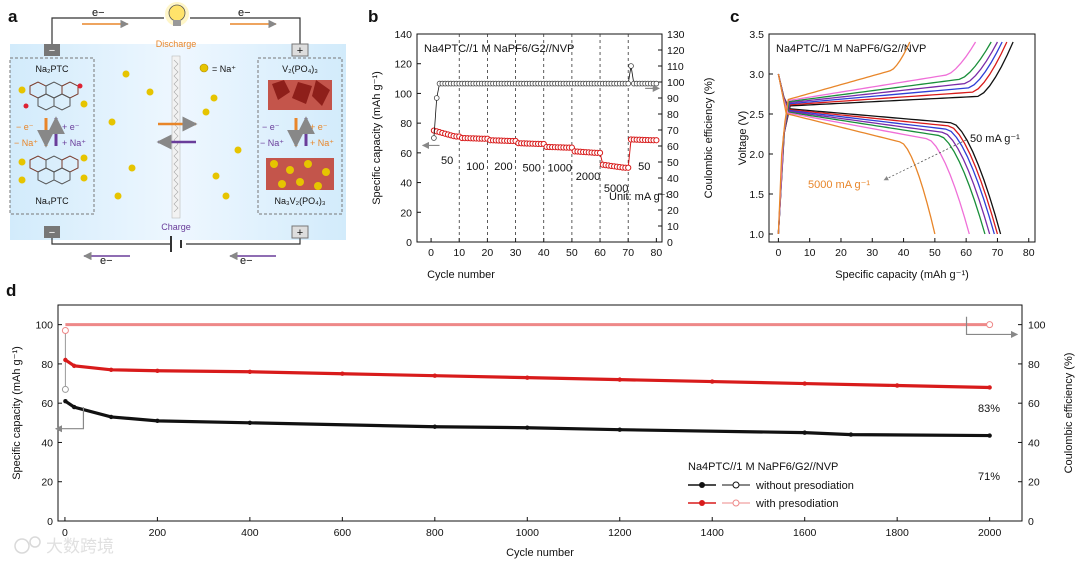 The width and height of the screenshot is (1080, 566). What do you see at coordinates (503, 167) in the screenshot?
I see `b-rate-label: 200` at bounding box center [503, 167].